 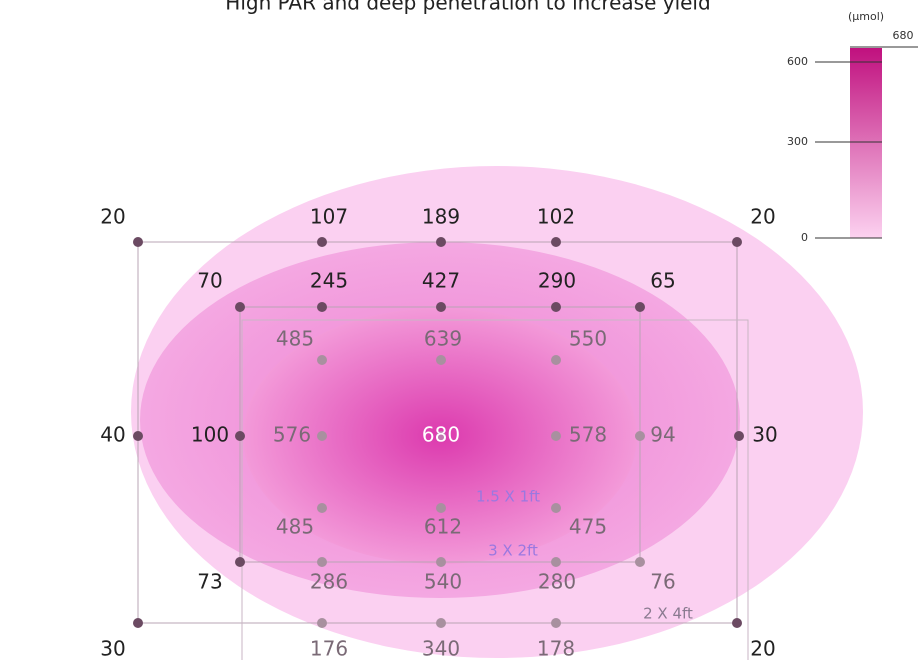 What do you see at coordinates (292, 435) in the screenshot?
I see `par-value: 576` at bounding box center [292, 435].